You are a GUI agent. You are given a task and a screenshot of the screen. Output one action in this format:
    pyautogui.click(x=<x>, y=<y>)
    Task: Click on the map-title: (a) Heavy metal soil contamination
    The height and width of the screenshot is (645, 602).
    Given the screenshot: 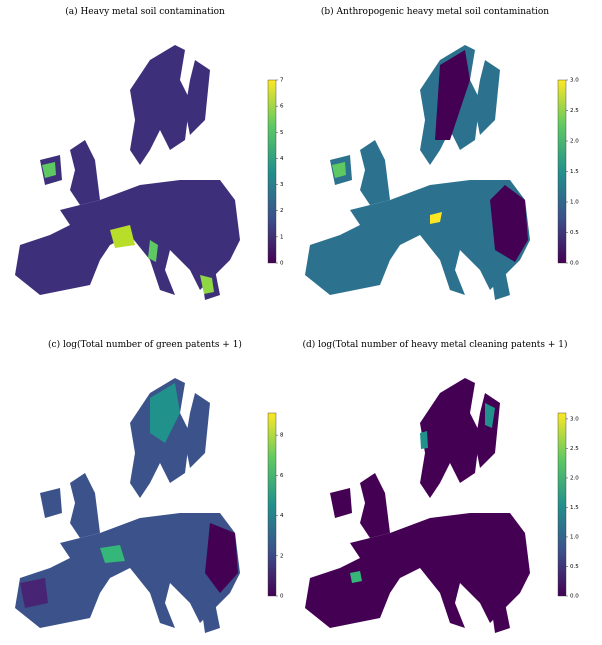 What is the action you would take?
    pyautogui.click(x=145, y=11)
    